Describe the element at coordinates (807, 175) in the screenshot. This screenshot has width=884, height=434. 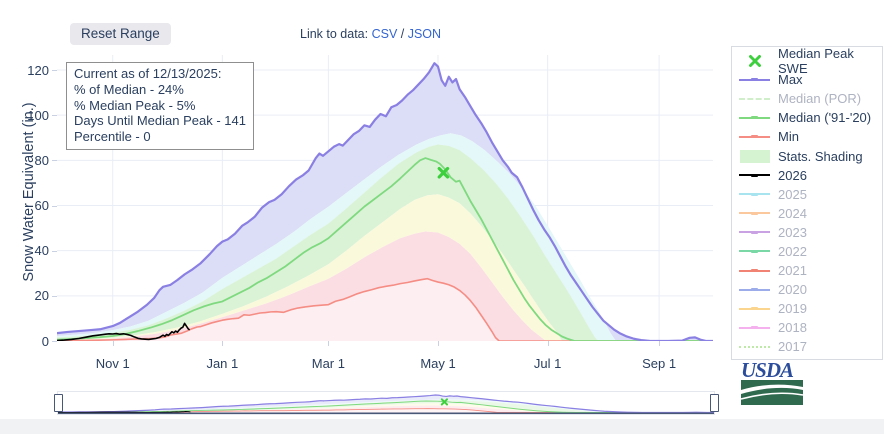
I see `legend-item-2026: 2026` at that location.